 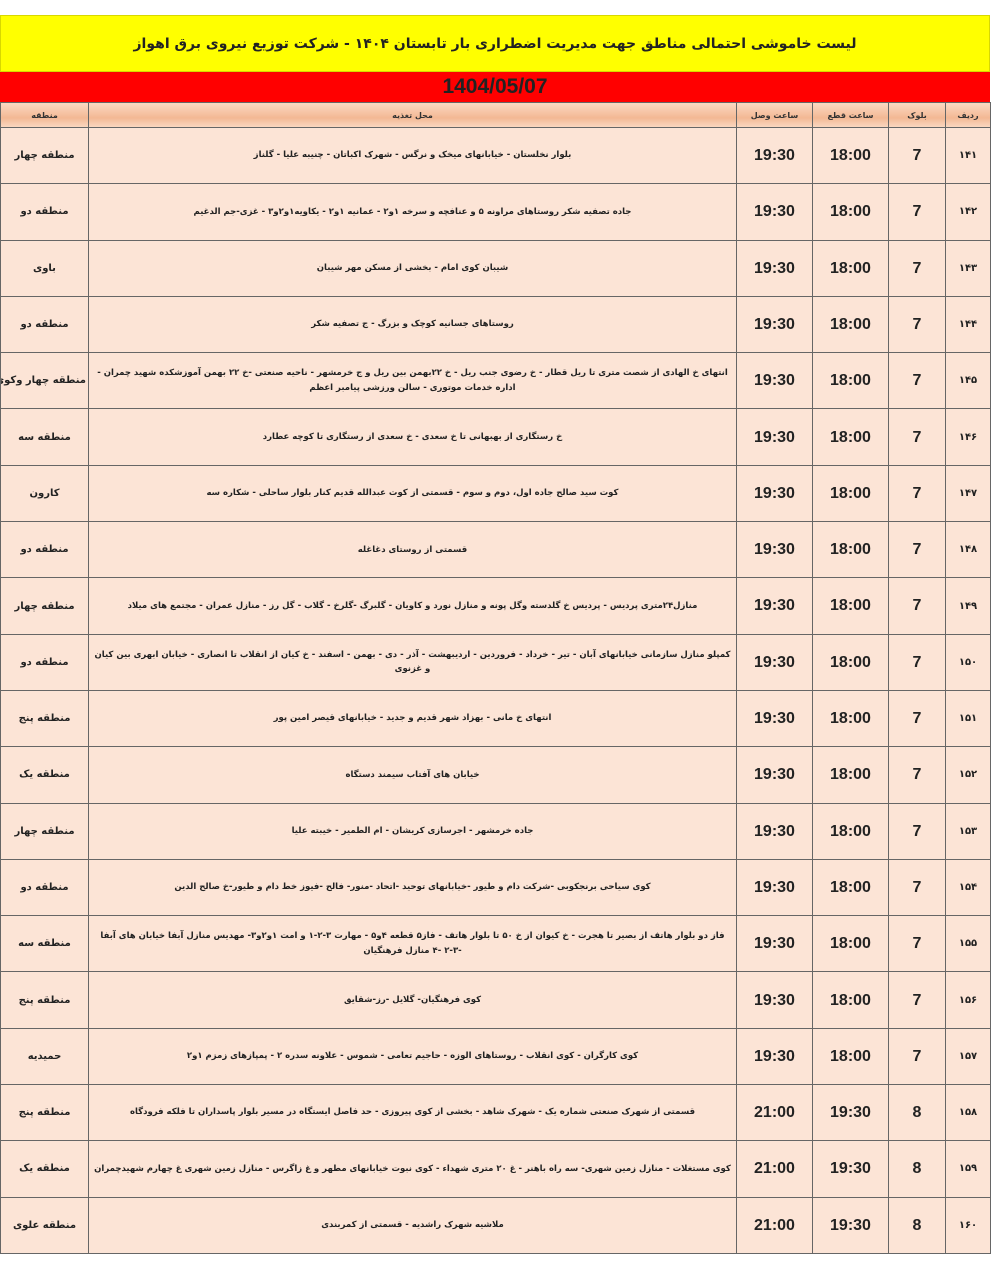 I want to click on row-number-cell: ۱۴۲, so click(x=968, y=212).